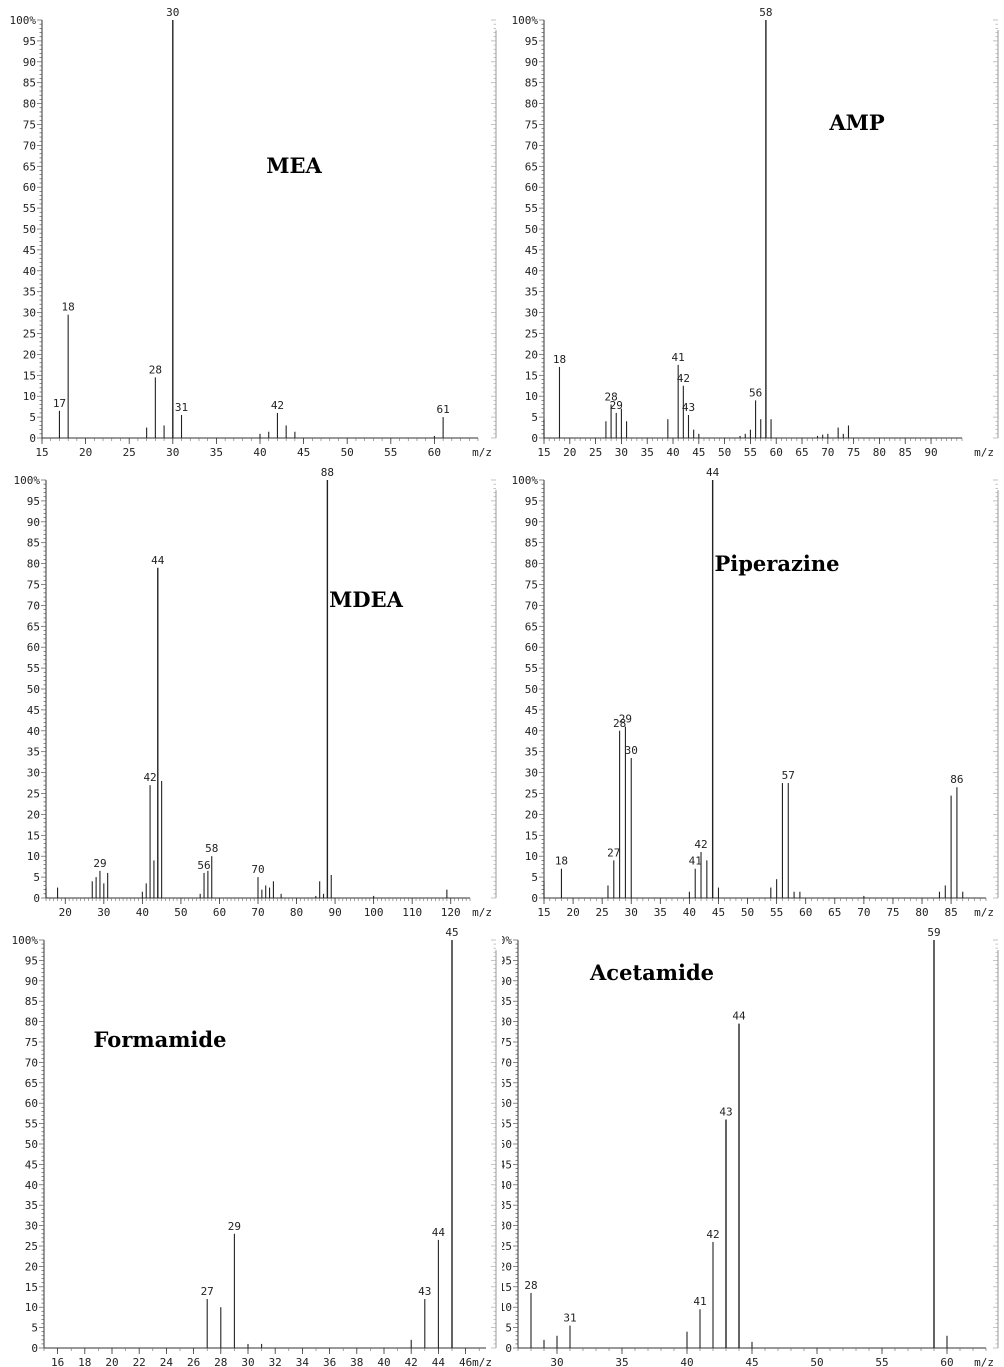 The height and width of the screenshot is (1367, 1004). I want to click on peak-label: 86, so click(956, 779).